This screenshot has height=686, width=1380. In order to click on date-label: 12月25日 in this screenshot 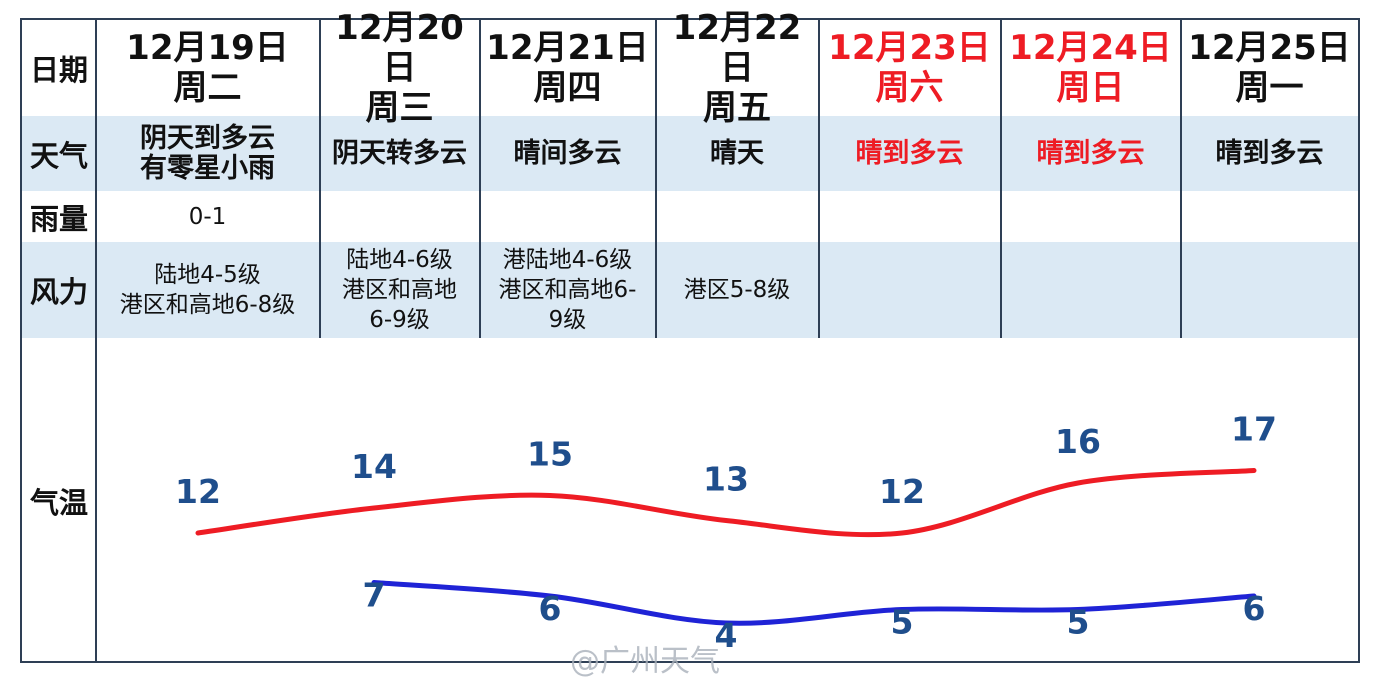, I will do `click(1269, 48)`.